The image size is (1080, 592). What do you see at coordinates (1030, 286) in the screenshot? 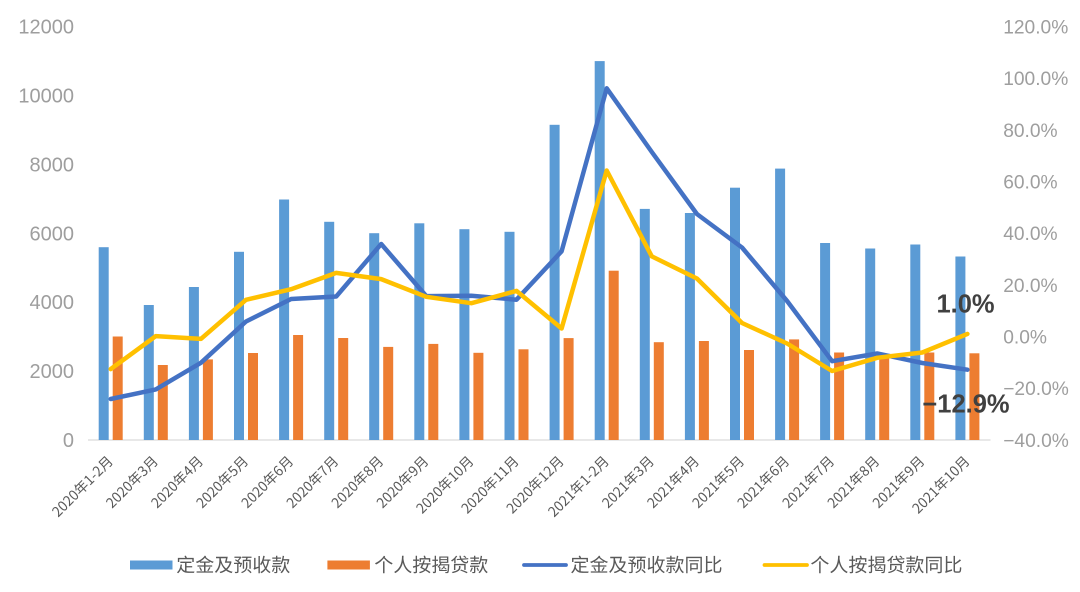
I see `svg-text: 20.0%` at bounding box center [1030, 286].